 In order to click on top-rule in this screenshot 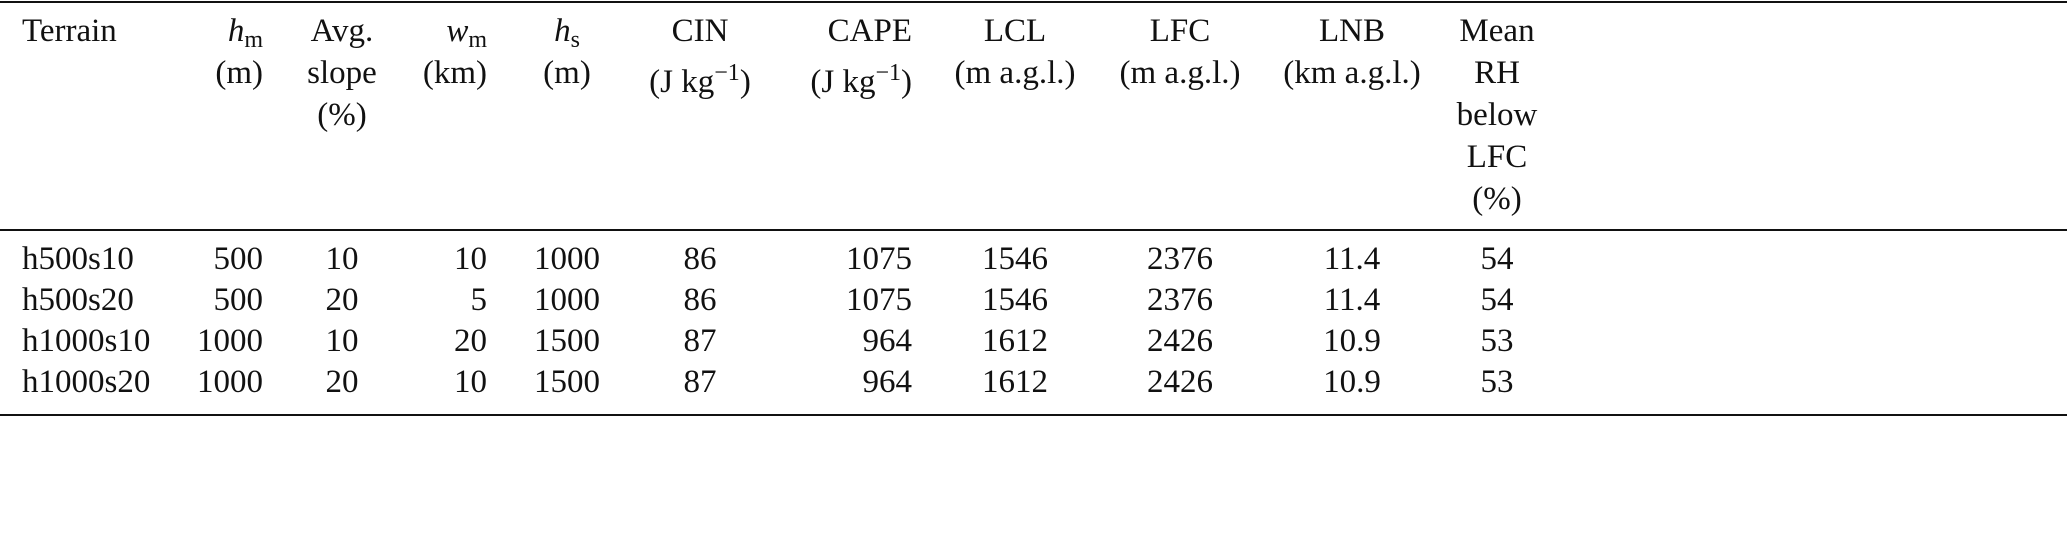, I will do `click(1033, 2)`.